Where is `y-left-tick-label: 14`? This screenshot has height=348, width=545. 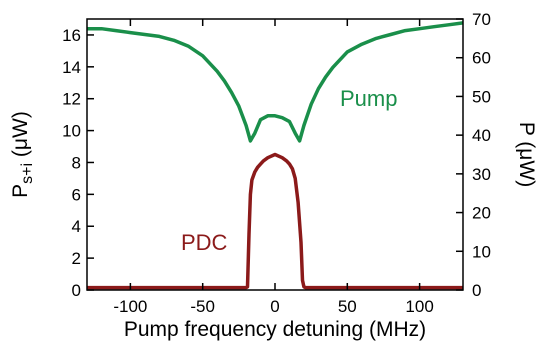
y-left-tick-label: 14 is located at coordinates (71, 67).